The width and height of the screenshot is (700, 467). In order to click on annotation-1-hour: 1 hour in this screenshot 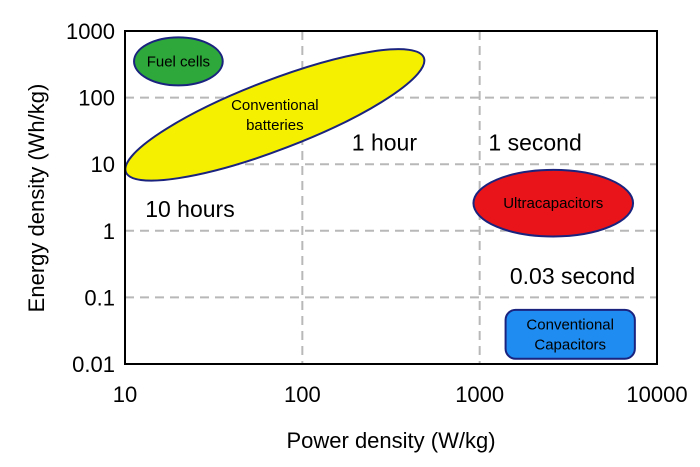, I will do `click(385, 143)`.